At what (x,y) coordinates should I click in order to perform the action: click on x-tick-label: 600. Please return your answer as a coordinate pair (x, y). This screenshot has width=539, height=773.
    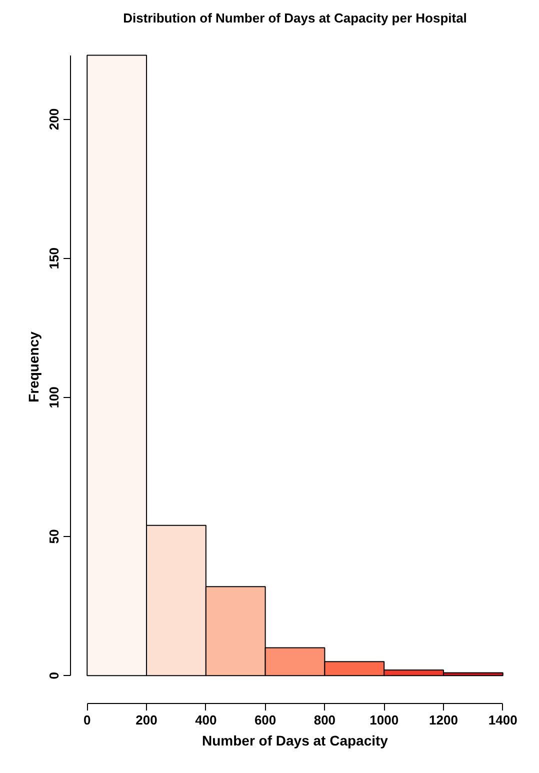
    Looking at the image, I should click on (265, 720).